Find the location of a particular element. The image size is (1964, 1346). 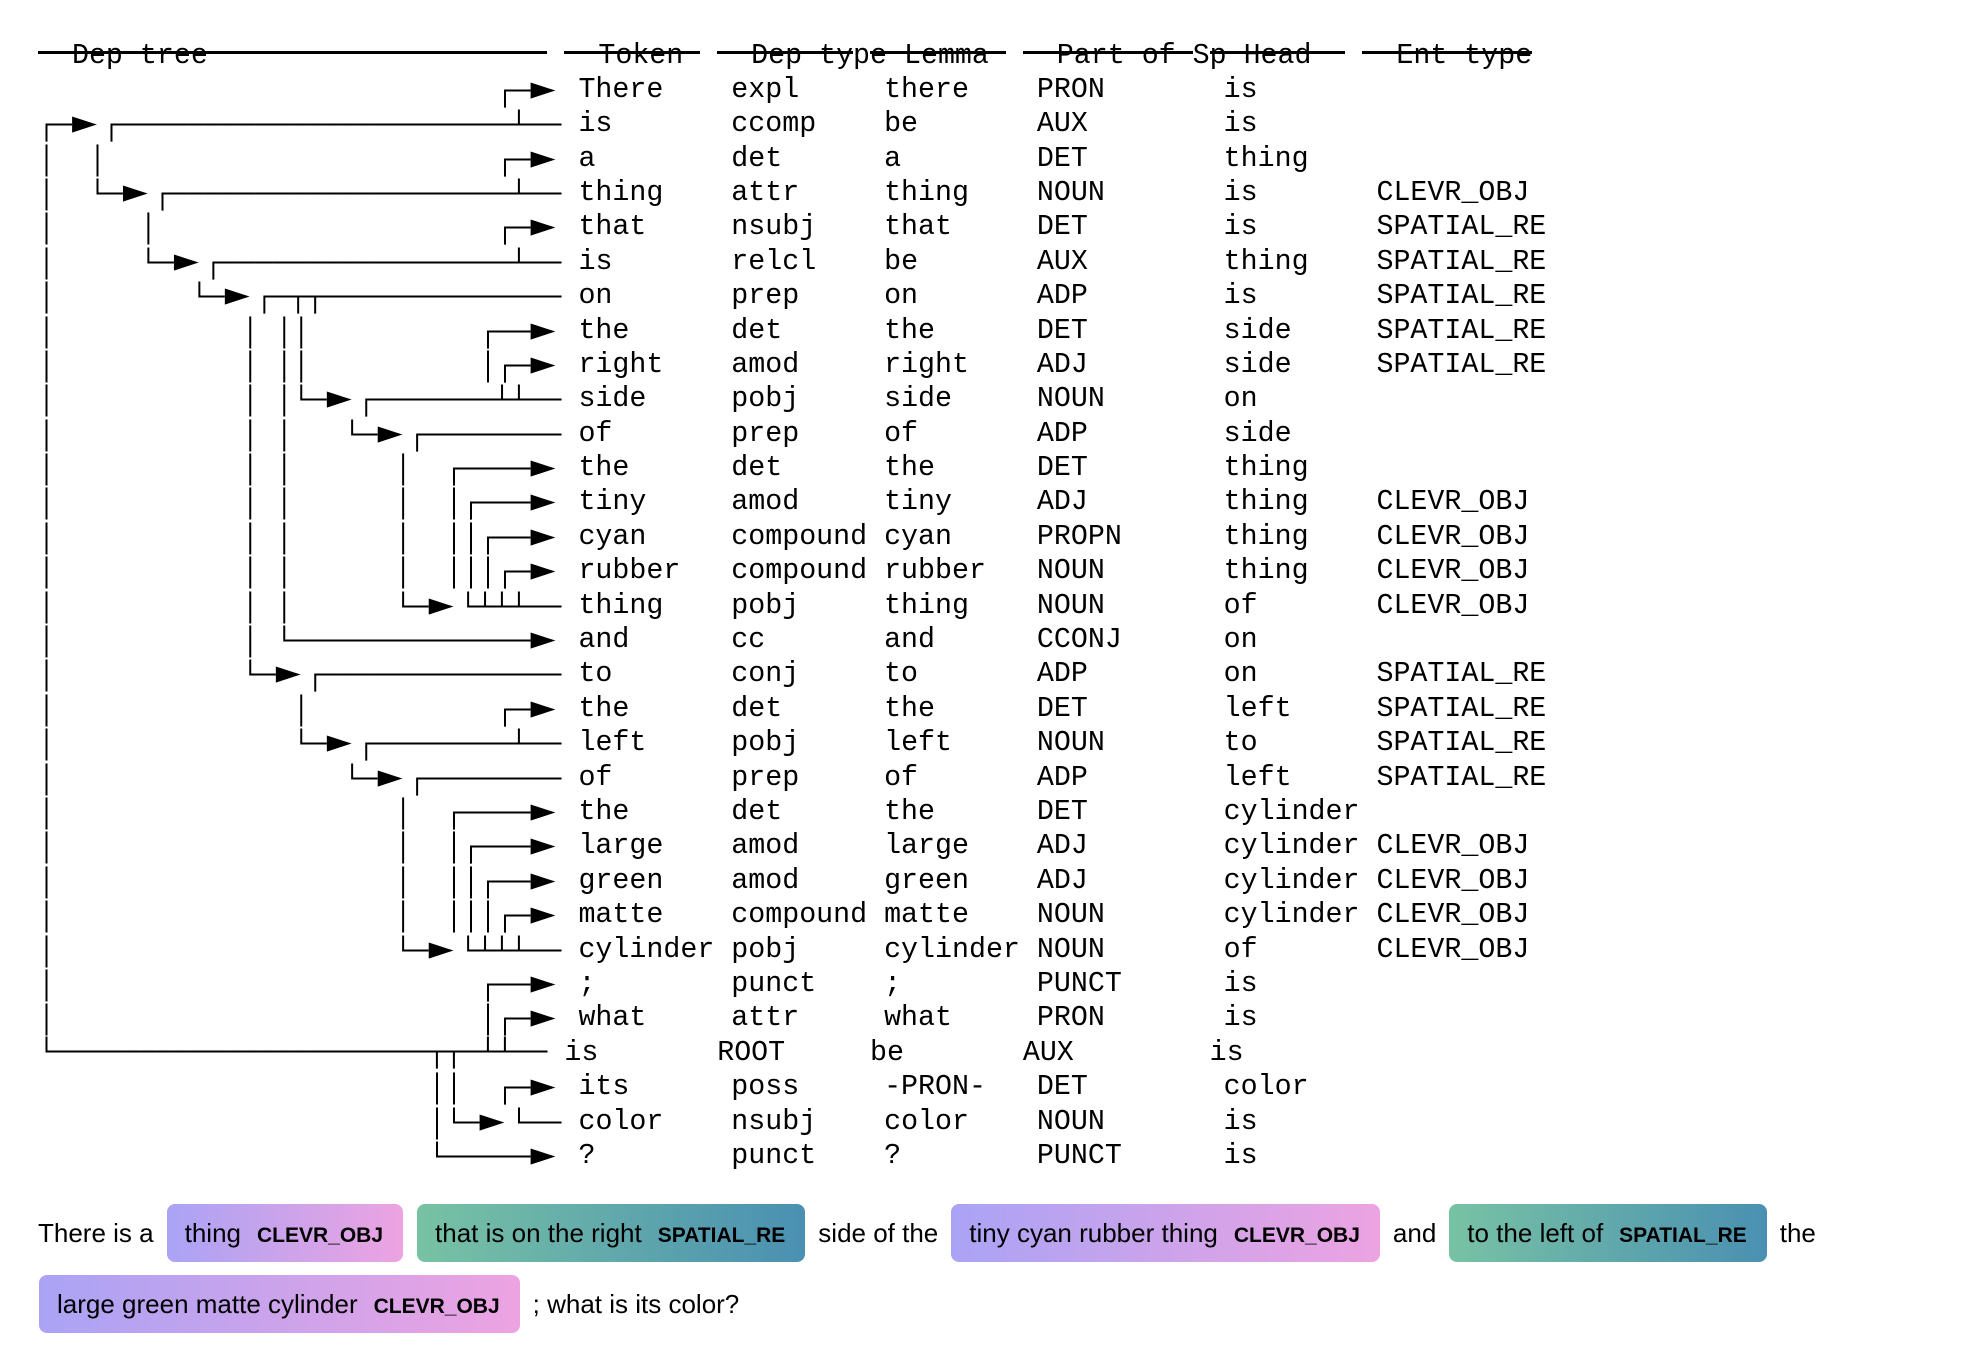

table-row: └─────►? punct? PUNCT is is located at coordinates (792, 1154).